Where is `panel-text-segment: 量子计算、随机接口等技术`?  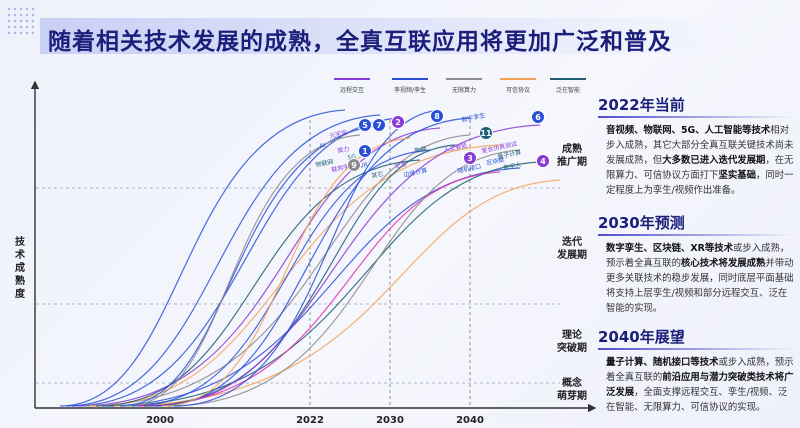 panel-text-segment: 量子计算、随机接口等技术 is located at coordinates (662, 362).